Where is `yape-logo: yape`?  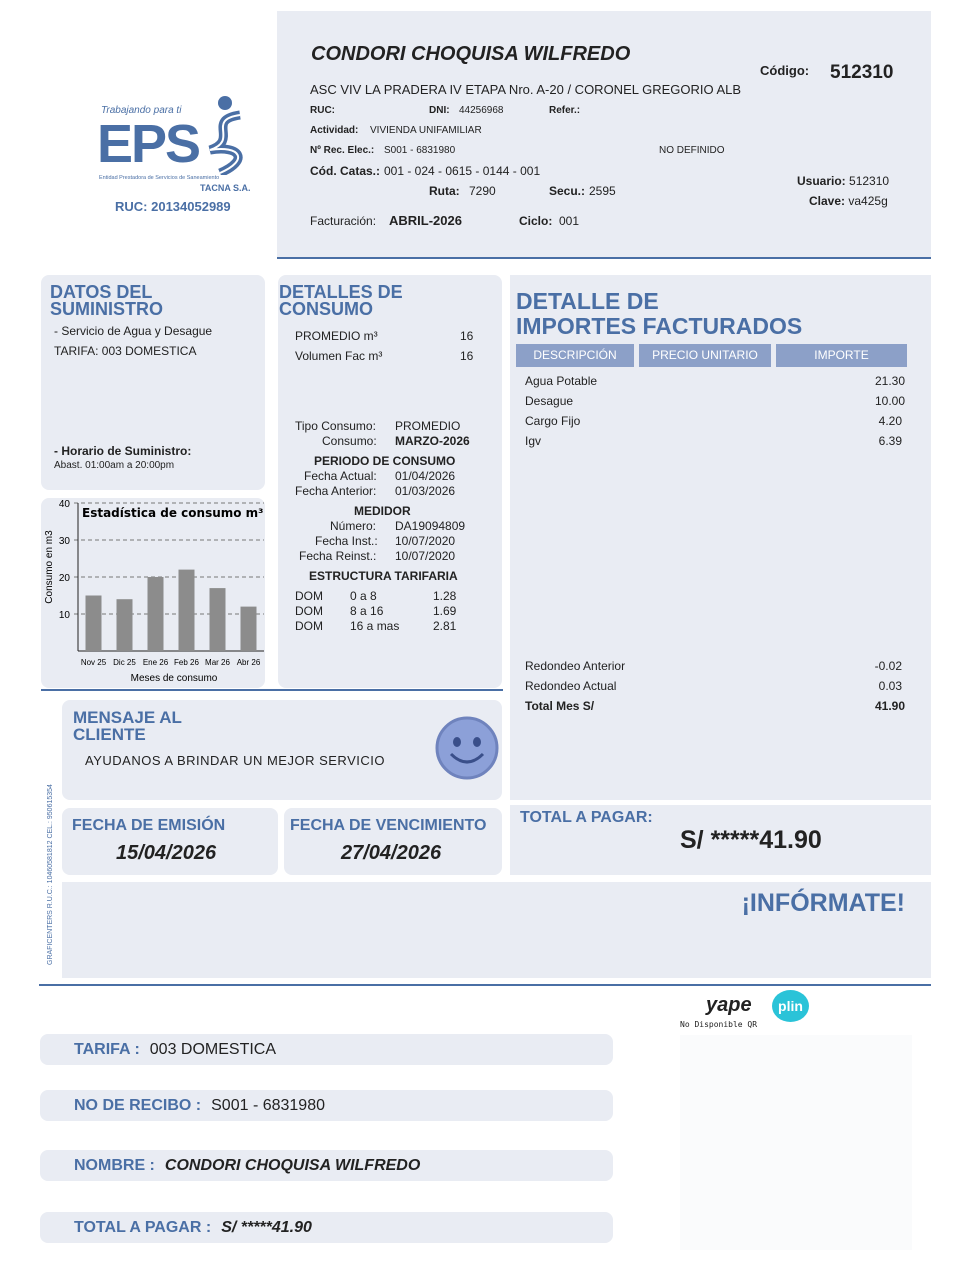
yape-logo: yape is located at coordinates (729, 1005).